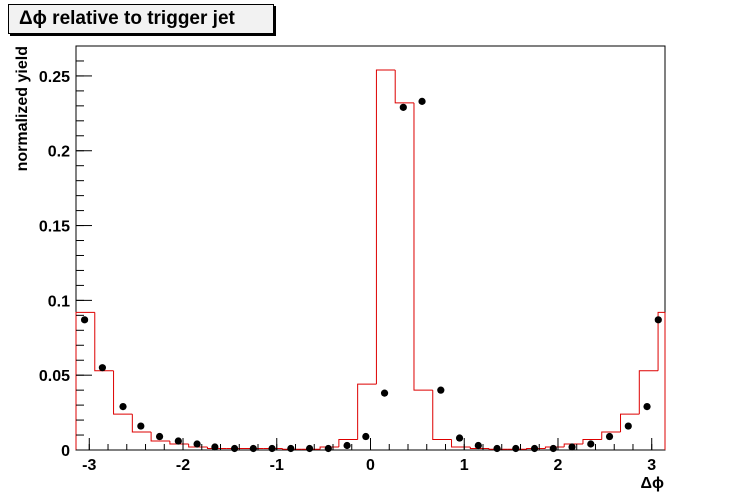  I want to click on x-tick-label: -1, so click(277, 465).